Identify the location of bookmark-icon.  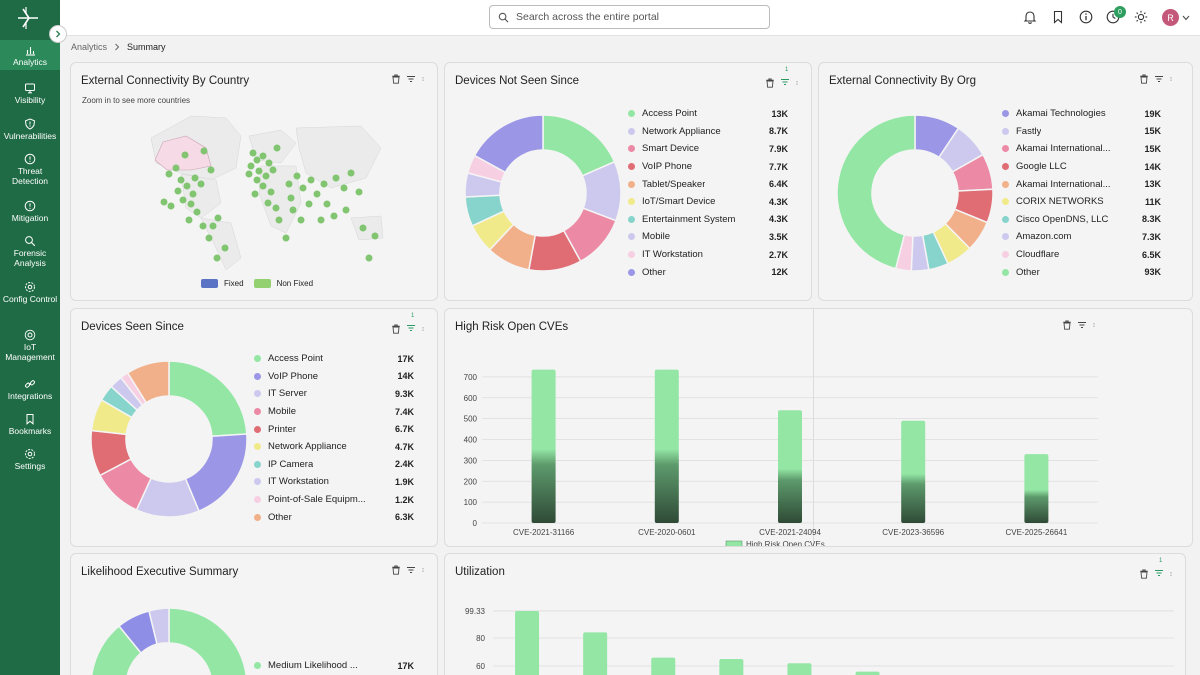
(1058, 17).